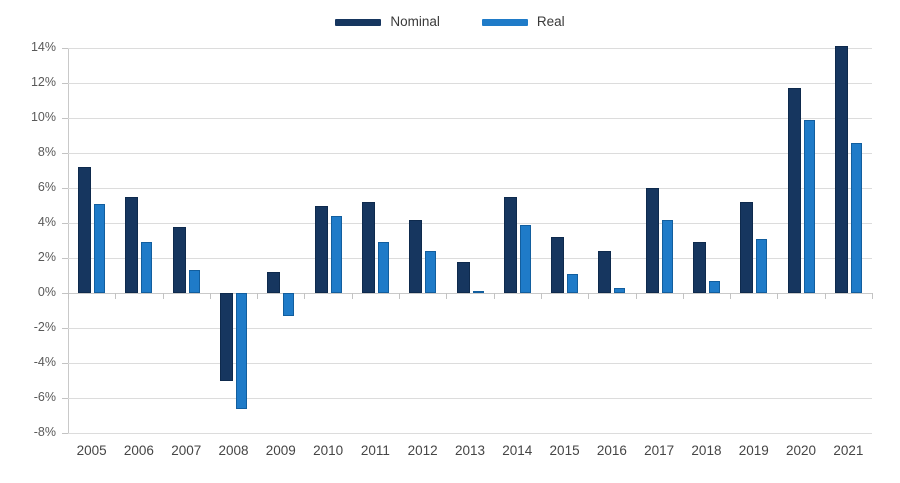 The image size is (900, 483). What do you see at coordinates (620, 290) in the screenshot?
I see `bar-real-2016` at bounding box center [620, 290].